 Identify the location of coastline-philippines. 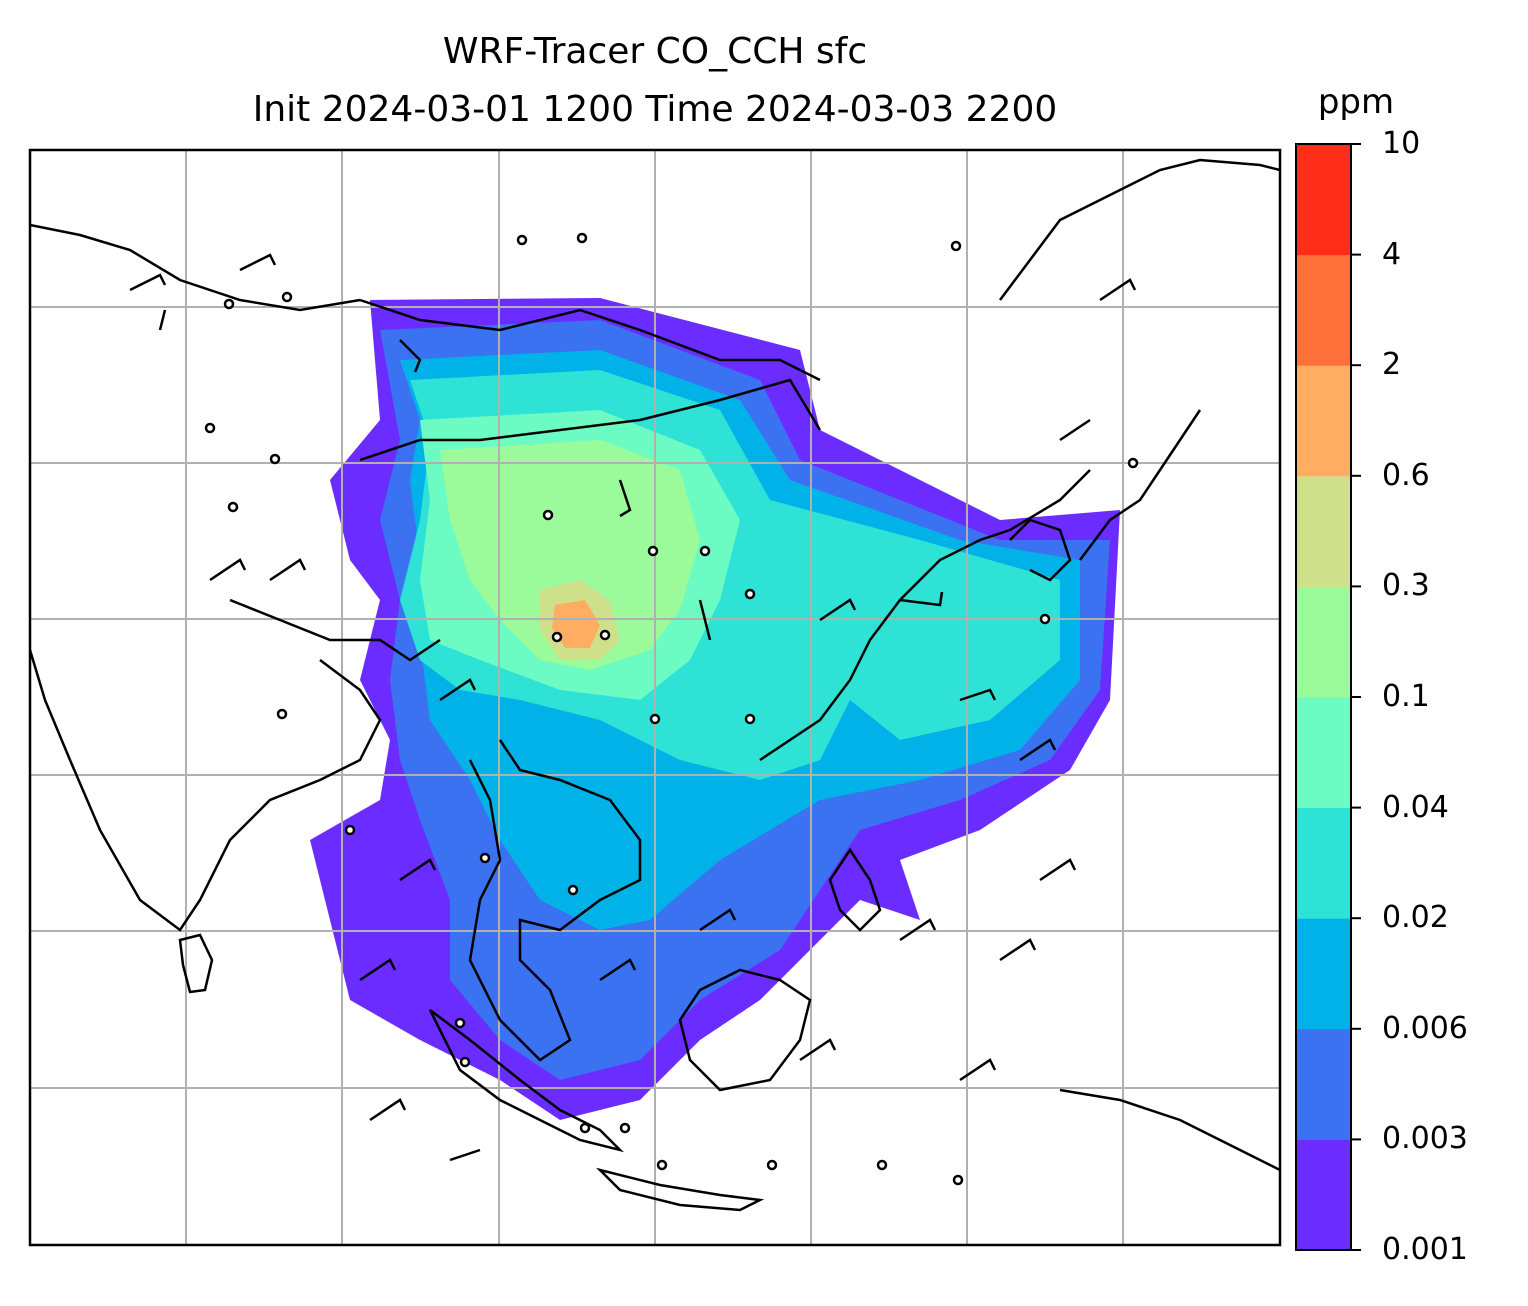
(855, 889).